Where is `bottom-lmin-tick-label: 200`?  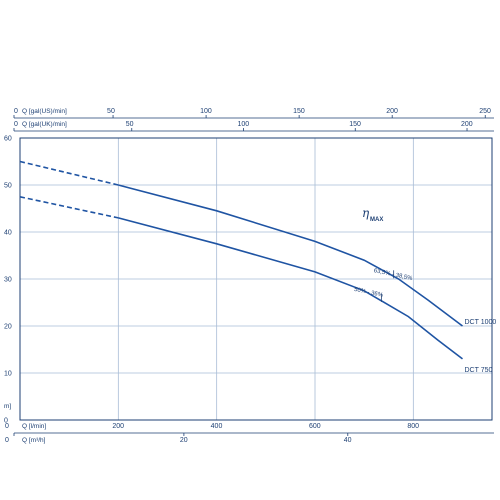
bottom-lmin-tick-label: 200 is located at coordinates (118, 426).